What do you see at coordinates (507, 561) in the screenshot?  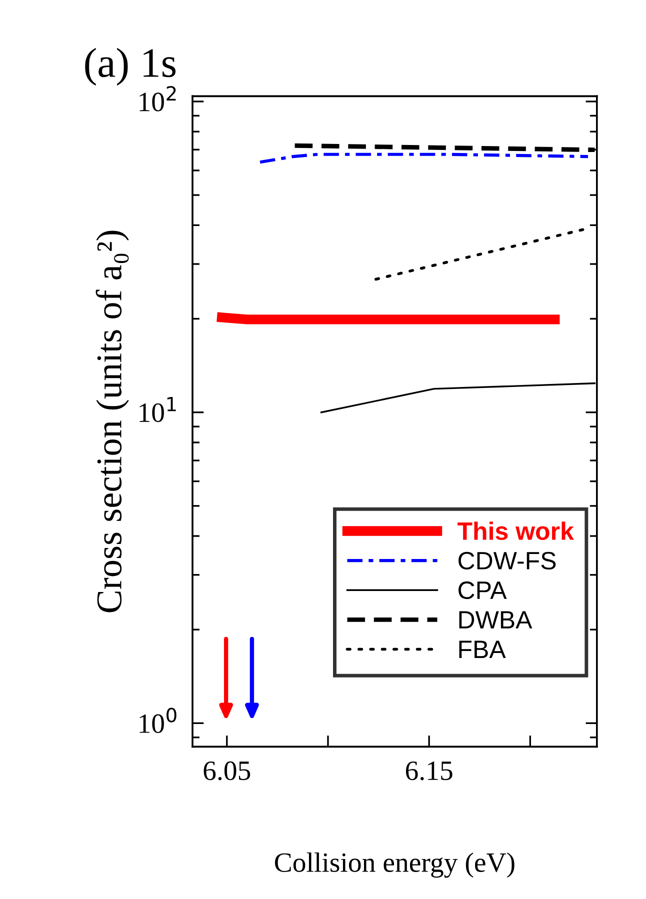 I see `legend-label: CDW-FS` at bounding box center [507, 561].